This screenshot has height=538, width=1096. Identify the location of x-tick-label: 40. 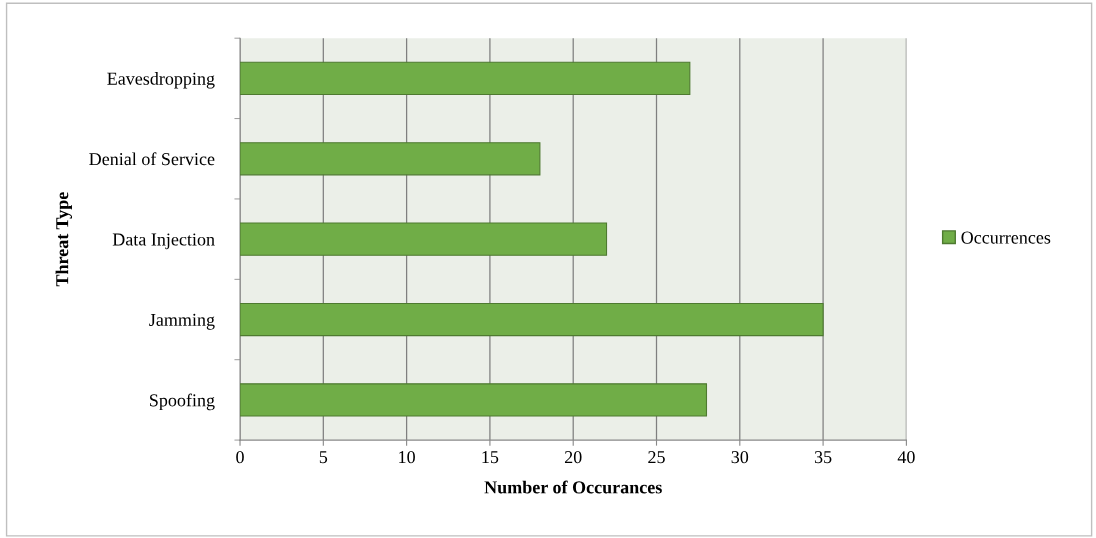
(906, 457).